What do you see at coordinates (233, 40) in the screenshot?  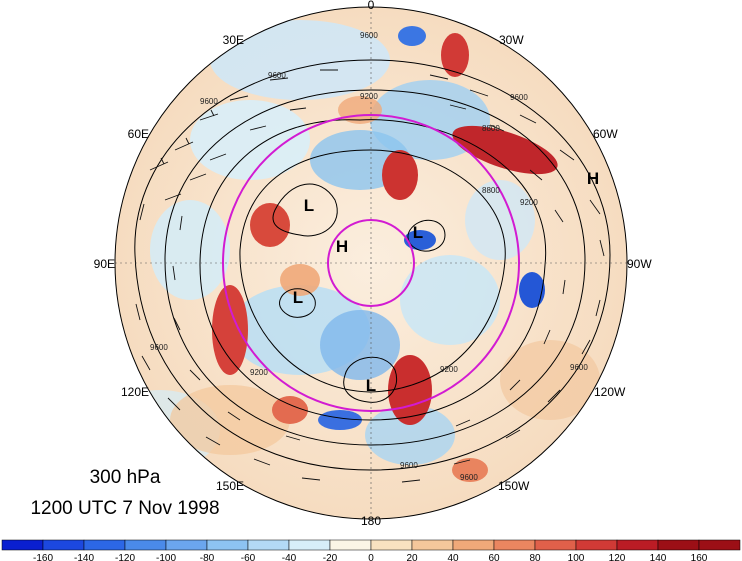 I see `lon-label-30e: 30E` at bounding box center [233, 40].